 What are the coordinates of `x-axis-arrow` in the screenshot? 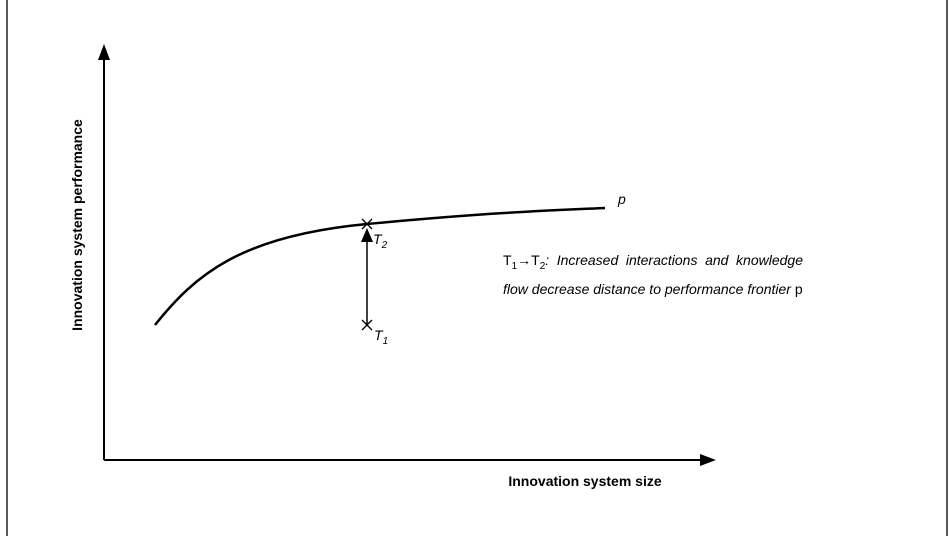 It's located at (708, 460).